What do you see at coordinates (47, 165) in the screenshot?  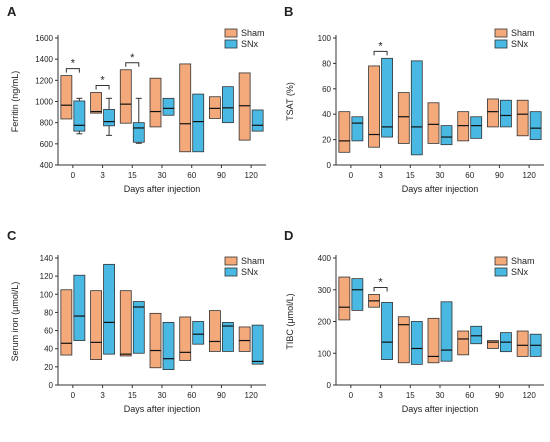 I see `y-tick-label: 400` at bounding box center [47, 165].